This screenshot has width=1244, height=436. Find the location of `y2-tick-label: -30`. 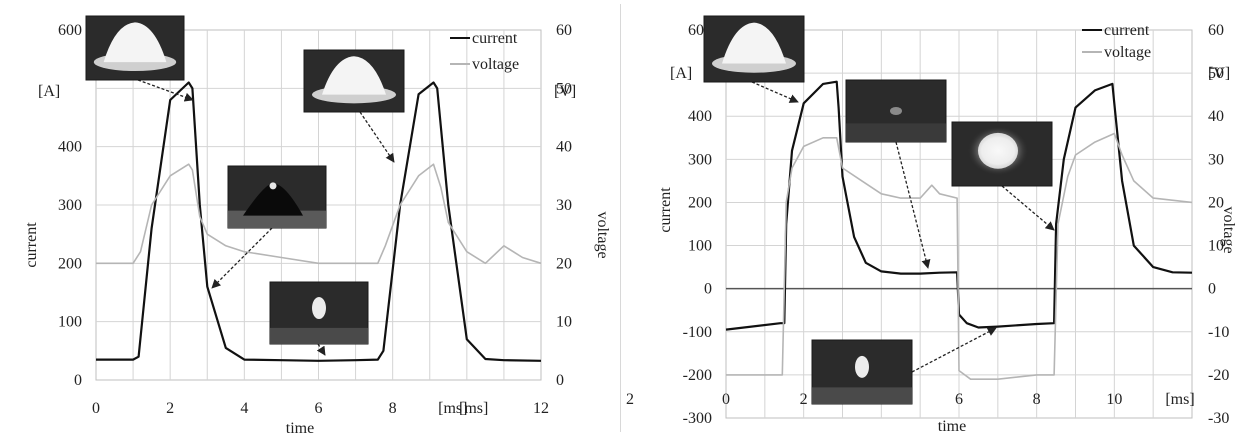

y2-tick-label: -30 is located at coordinates (1218, 418).